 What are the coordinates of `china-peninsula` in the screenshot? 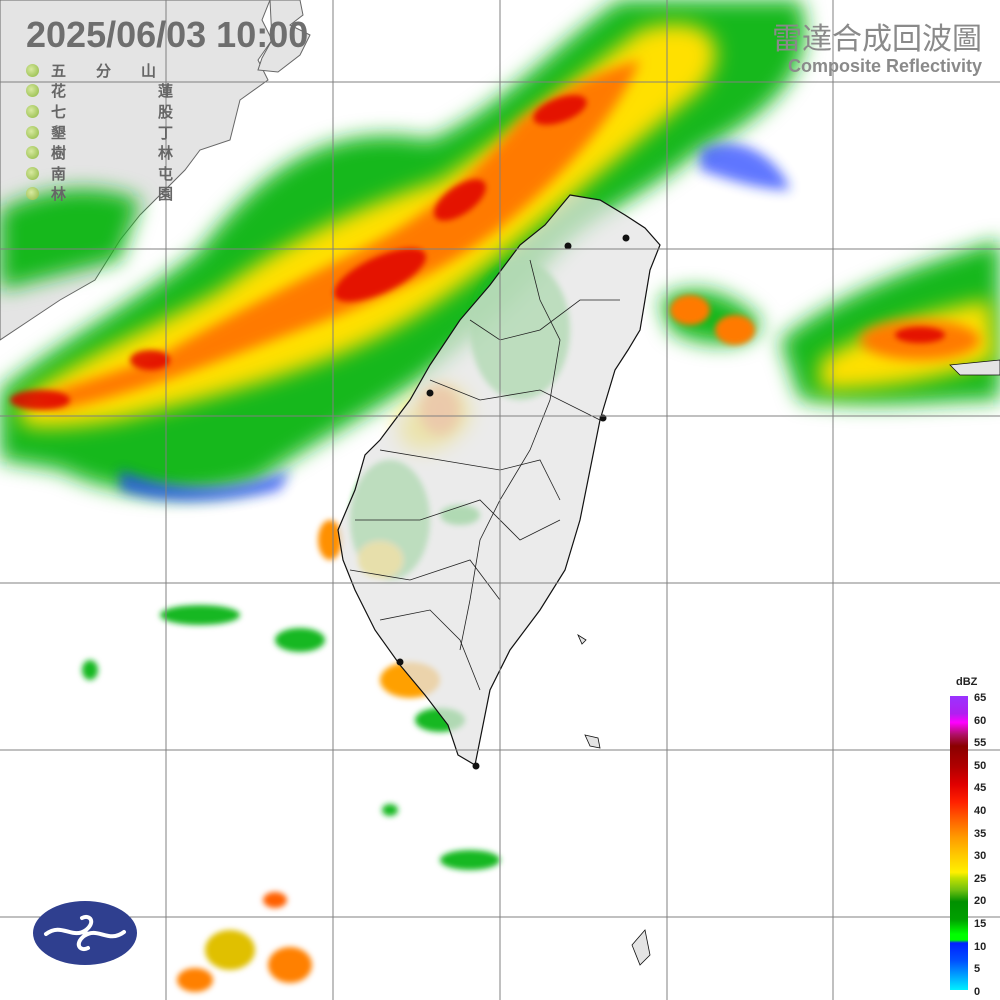 It's located at (284, 36).